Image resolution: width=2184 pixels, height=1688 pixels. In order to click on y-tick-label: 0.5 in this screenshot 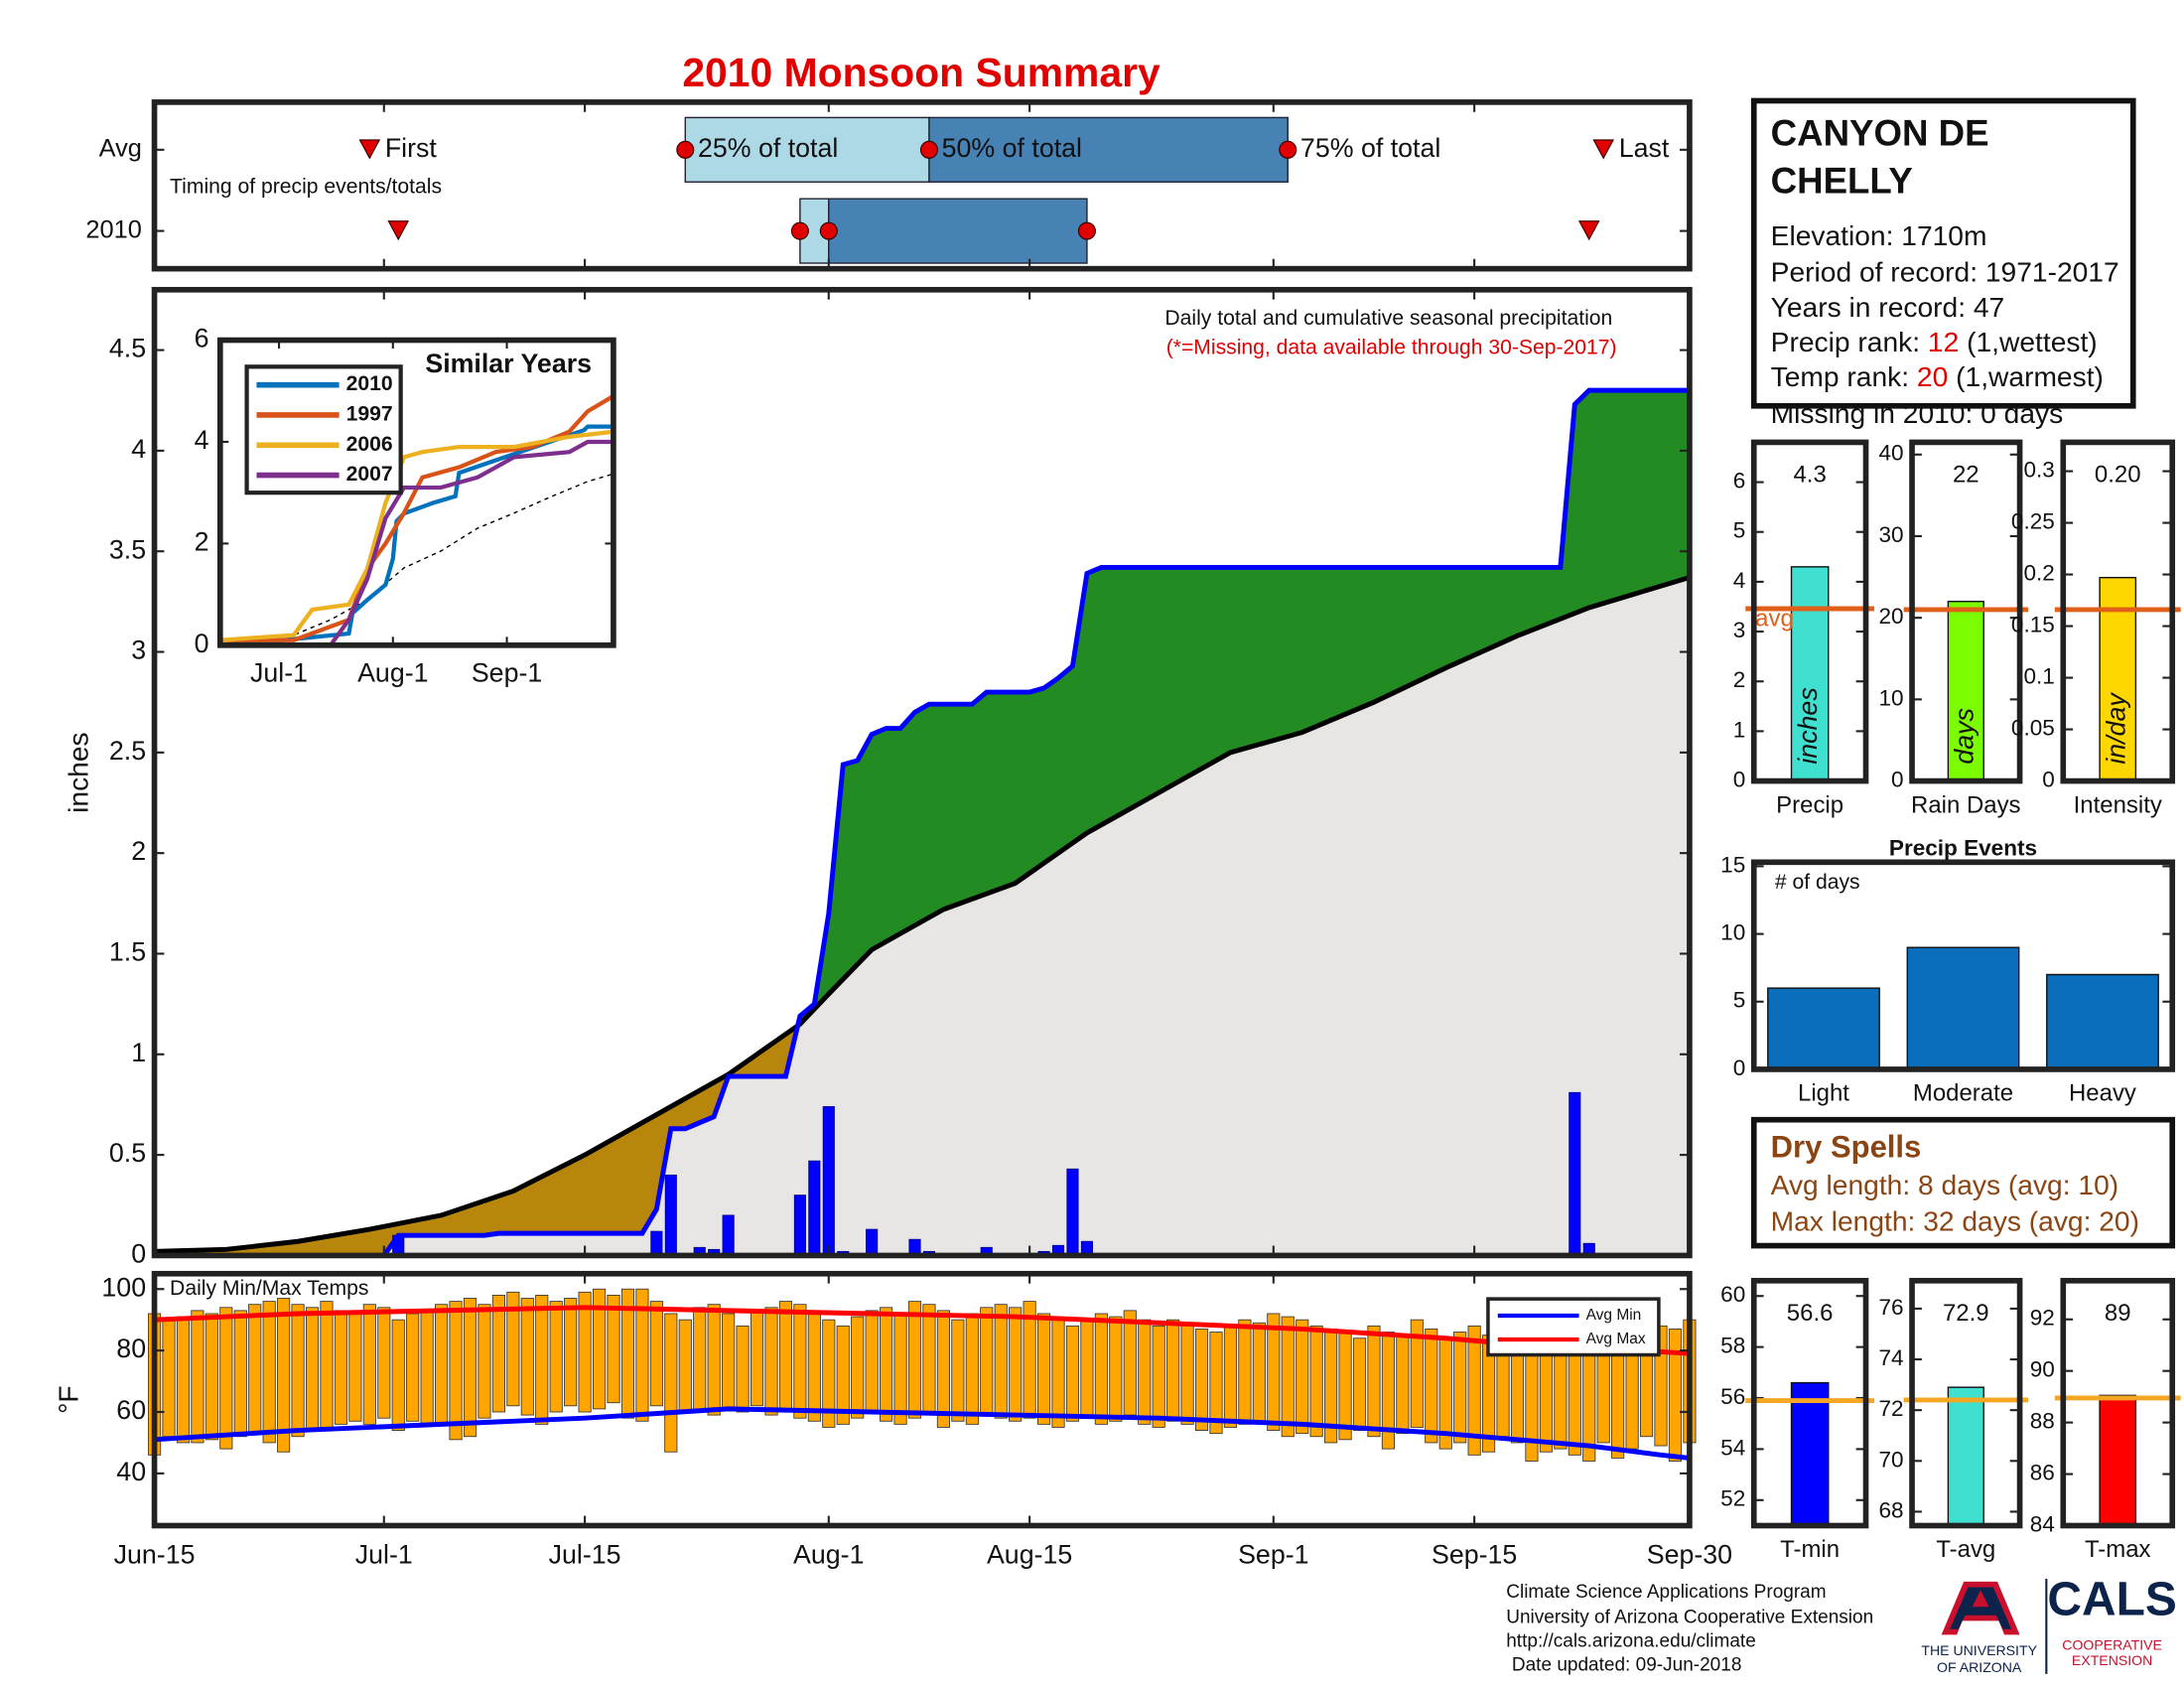, I will do `click(127, 1153)`.